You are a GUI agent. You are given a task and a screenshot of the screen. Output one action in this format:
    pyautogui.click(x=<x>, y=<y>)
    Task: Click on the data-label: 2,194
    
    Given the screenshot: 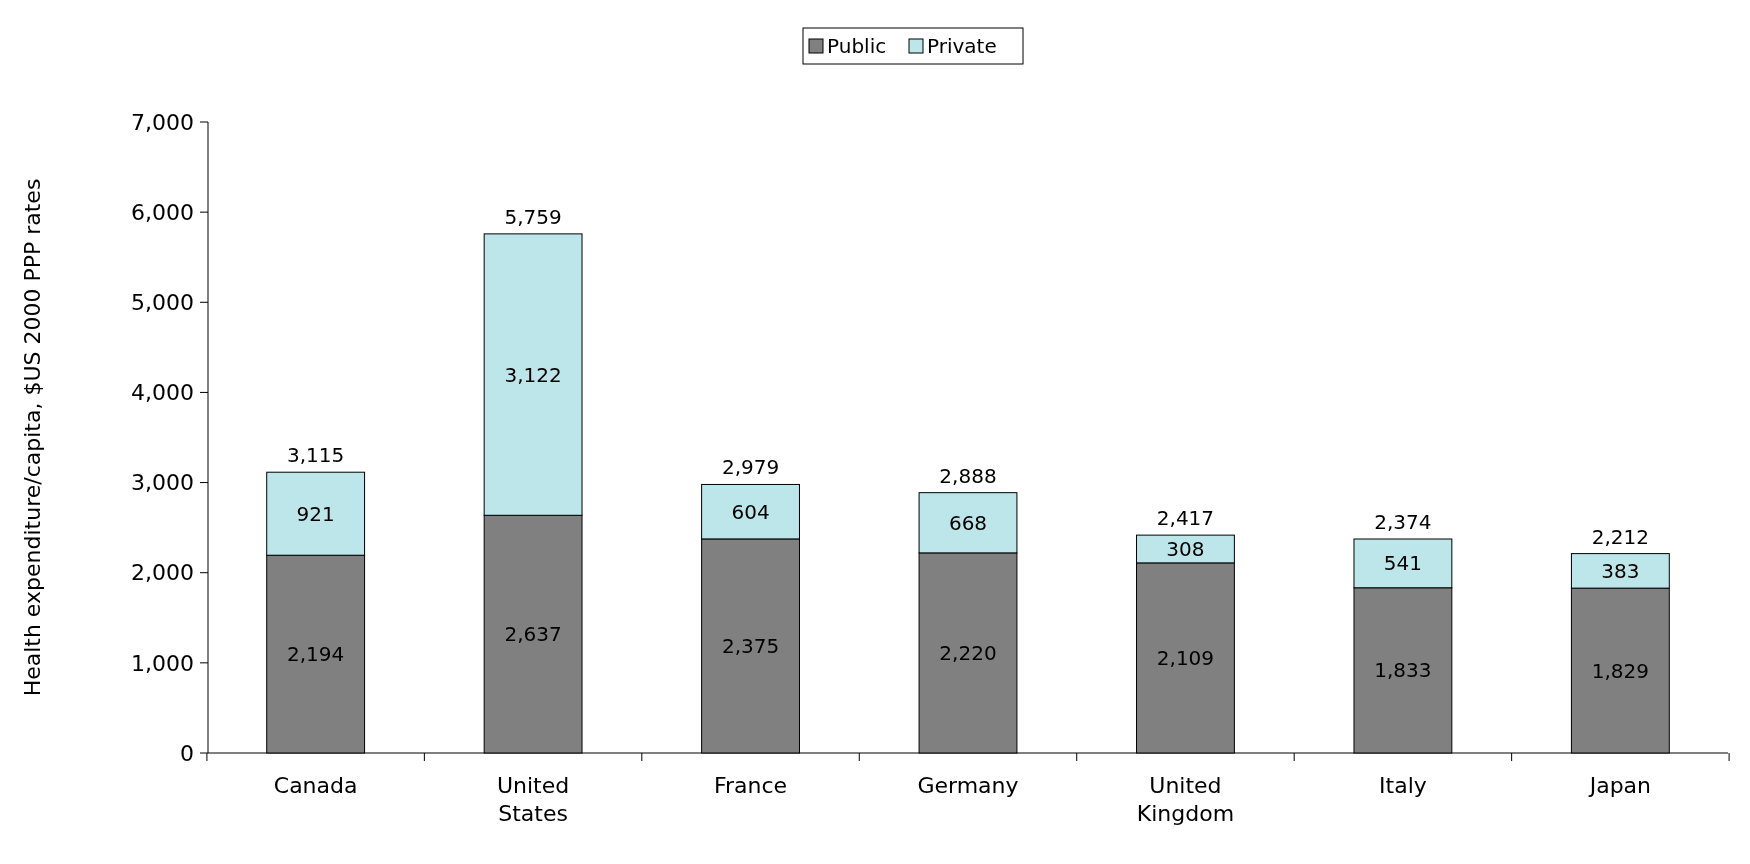 What is the action you would take?
    pyautogui.click(x=316, y=654)
    